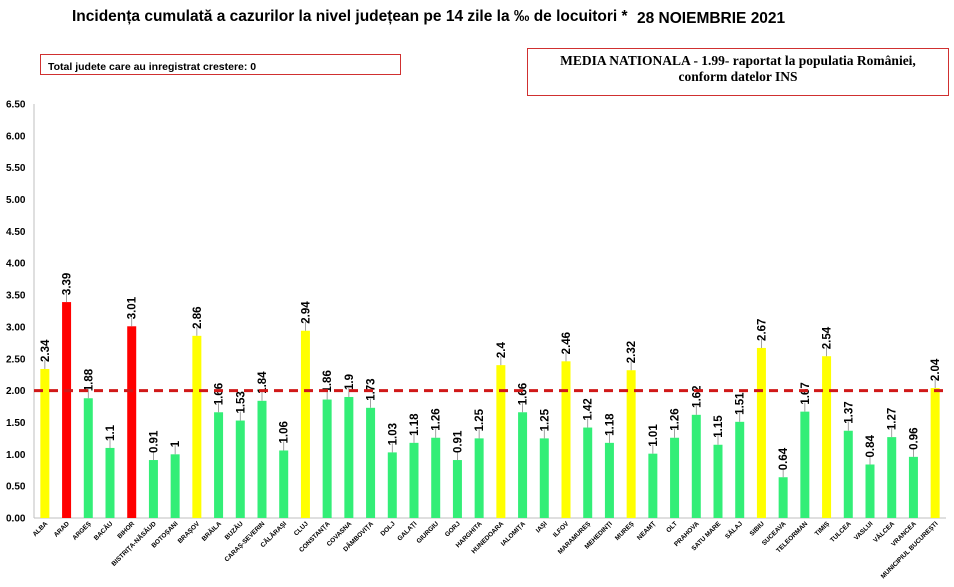 Image resolution: width=954 pixels, height=587 pixels. I want to click on y-tick-label: 5.50, so click(16, 168).